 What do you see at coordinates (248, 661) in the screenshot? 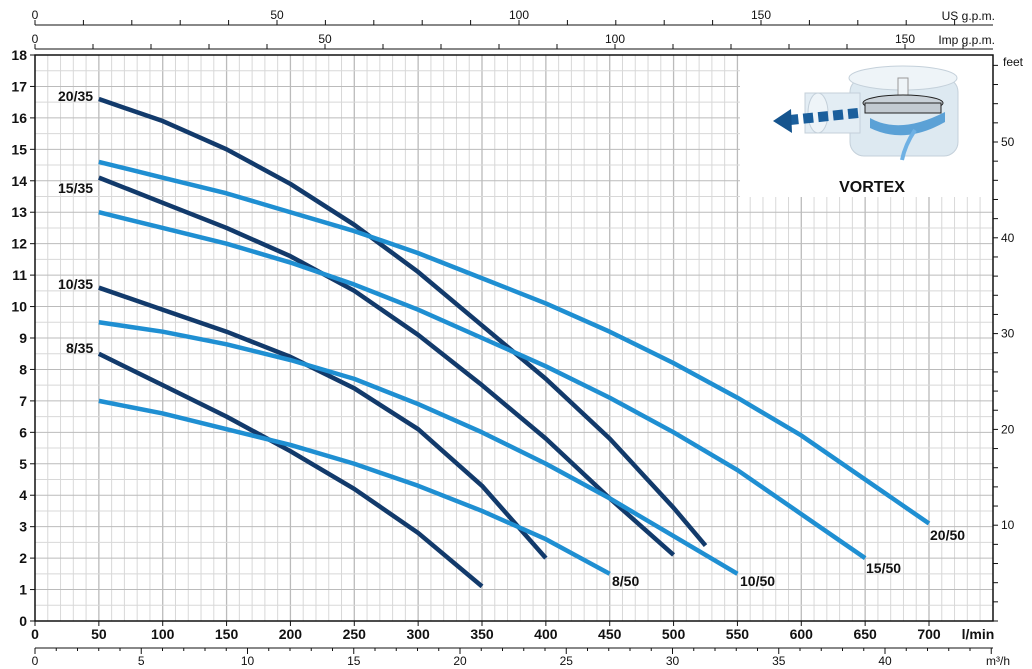
I see `m3h-tick-label: 10` at bounding box center [248, 661].